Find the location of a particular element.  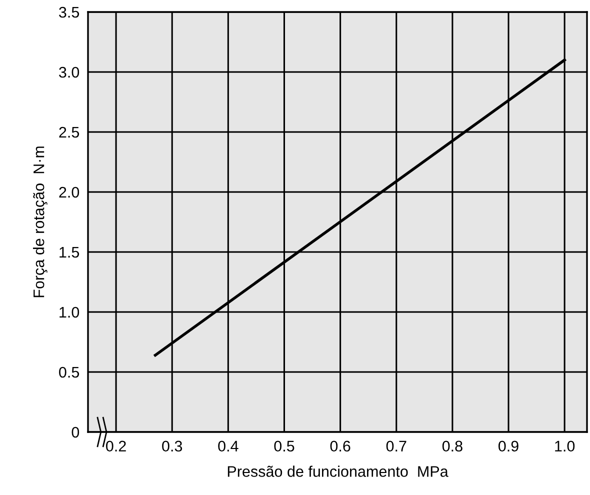

y-tick-label: 0 is located at coordinates (76, 432).